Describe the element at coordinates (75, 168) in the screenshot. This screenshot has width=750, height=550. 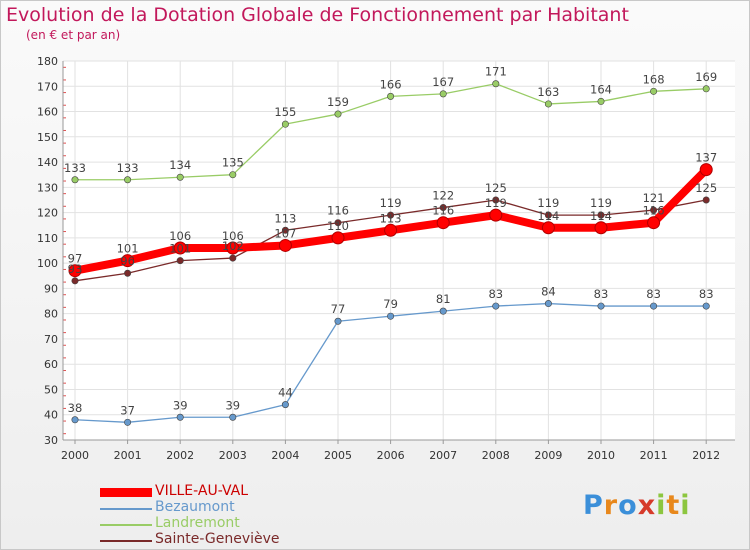
I see `data-label: 133` at that location.